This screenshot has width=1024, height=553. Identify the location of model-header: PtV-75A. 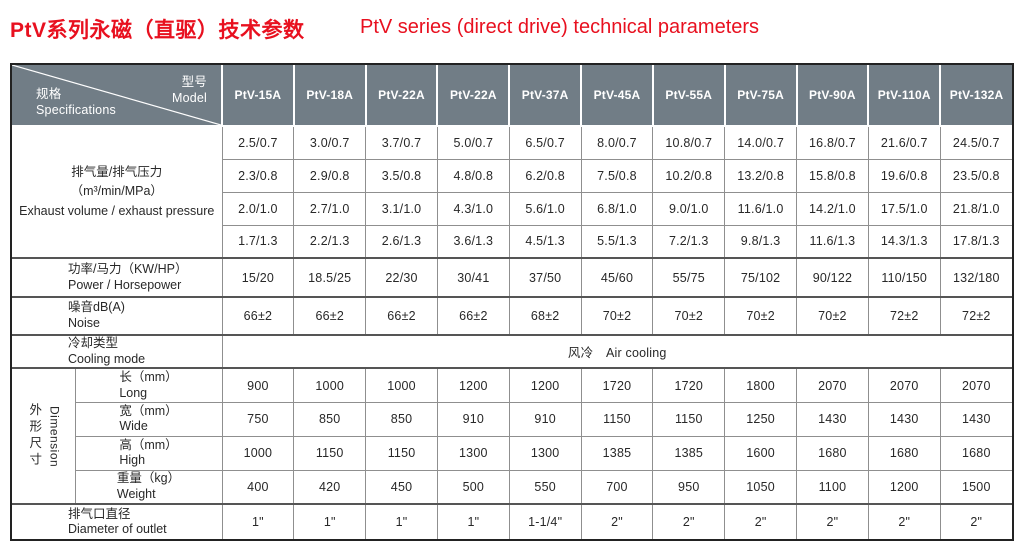
(760, 96).